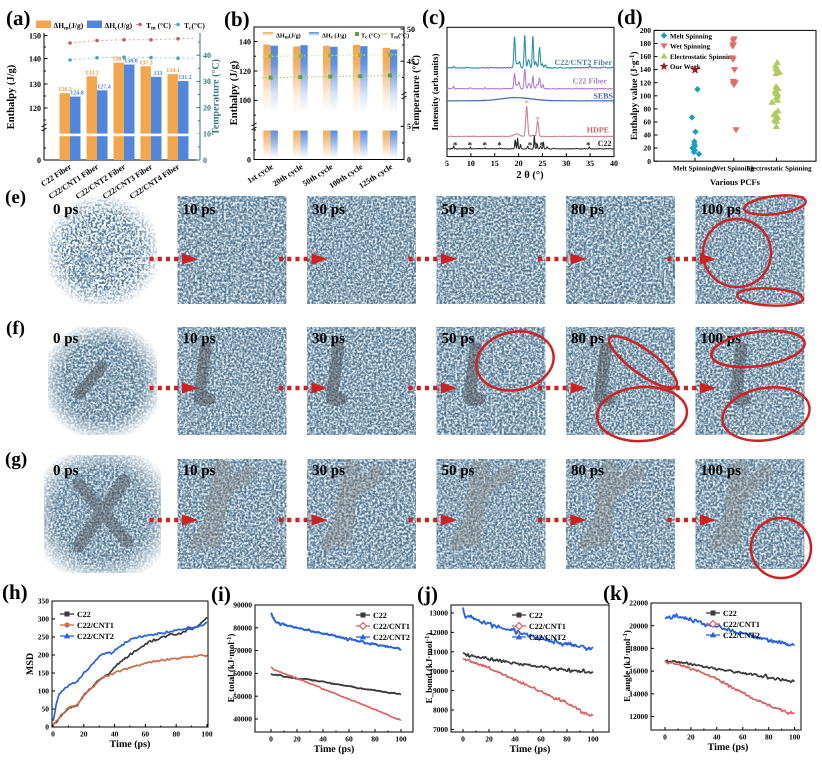 The height and width of the screenshot is (765, 822). What do you see at coordinates (35, 58) in the screenshot?
I see `svg-text: 140` at bounding box center [35, 58].